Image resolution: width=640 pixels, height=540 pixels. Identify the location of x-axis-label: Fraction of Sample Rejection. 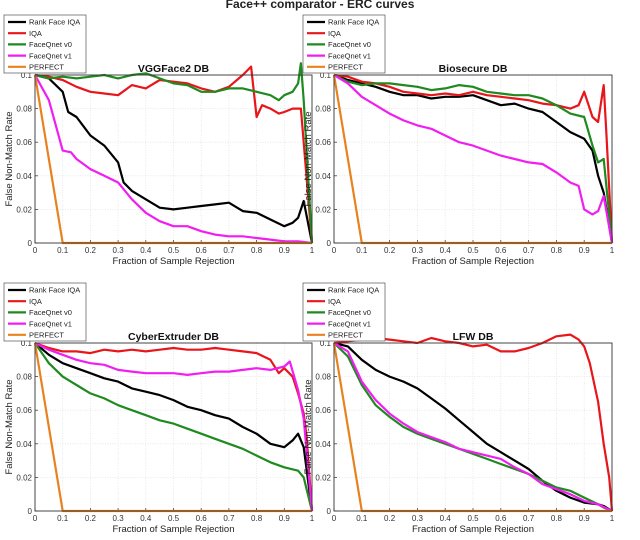
(174, 261).